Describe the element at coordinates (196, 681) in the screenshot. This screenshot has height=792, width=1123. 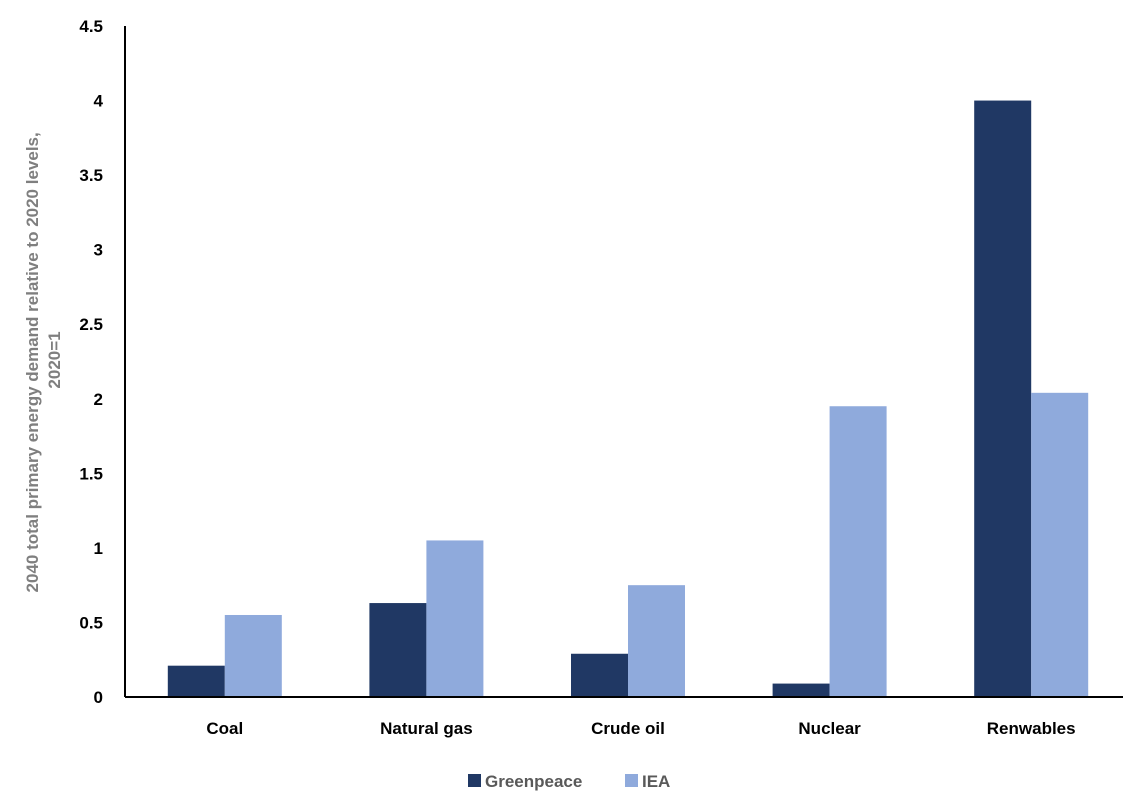
I see `bar-greenpeace-coal` at that location.